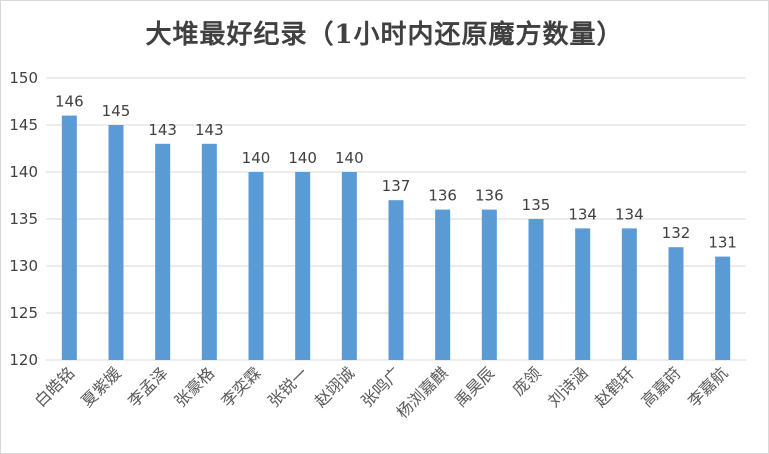 The height and width of the screenshot is (454, 769). Describe the element at coordinates (23, 172) in the screenshot. I see `y-tick-label: 140` at that location.